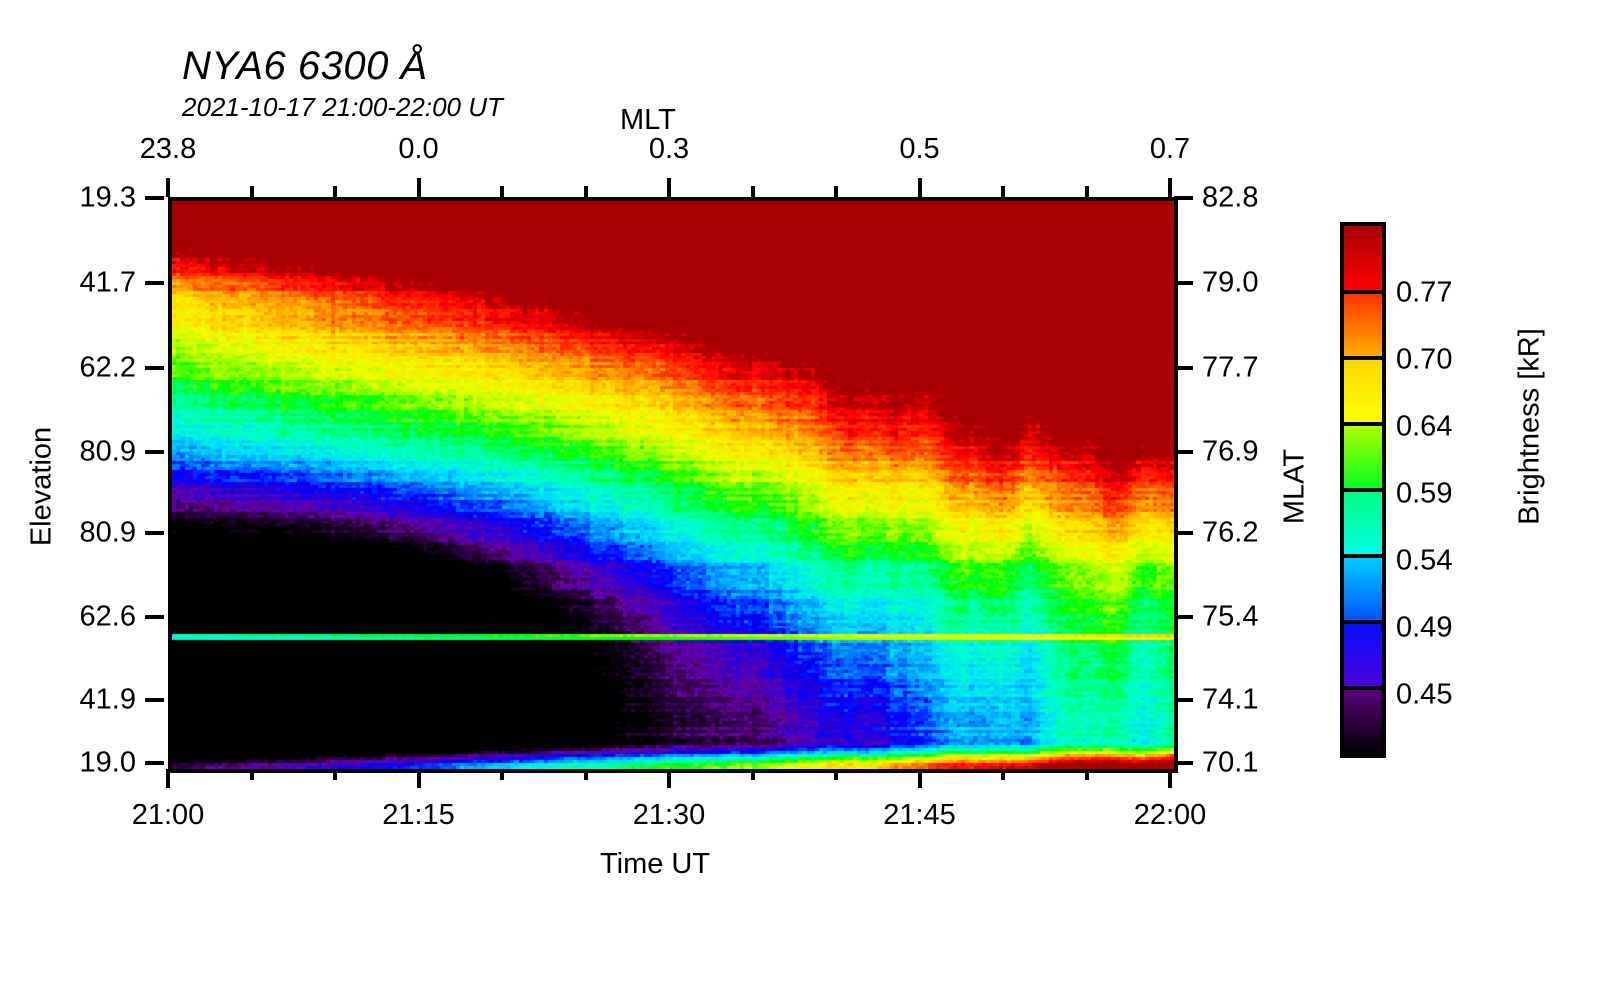  What do you see at coordinates (1230, 762) in the screenshot?
I see `right-tick-label: 70.1` at bounding box center [1230, 762].